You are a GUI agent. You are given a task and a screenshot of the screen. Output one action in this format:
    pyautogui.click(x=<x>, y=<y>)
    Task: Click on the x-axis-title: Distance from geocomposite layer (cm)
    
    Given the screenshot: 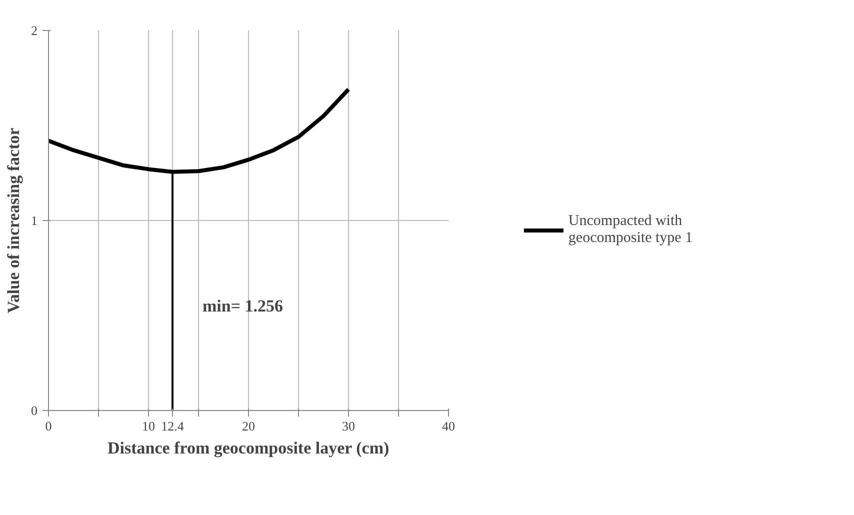 What is the action you would take?
    pyautogui.click(x=249, y=448)
    